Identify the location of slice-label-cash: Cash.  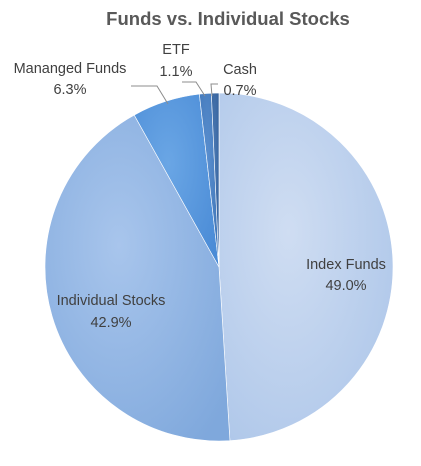
(240, 70).